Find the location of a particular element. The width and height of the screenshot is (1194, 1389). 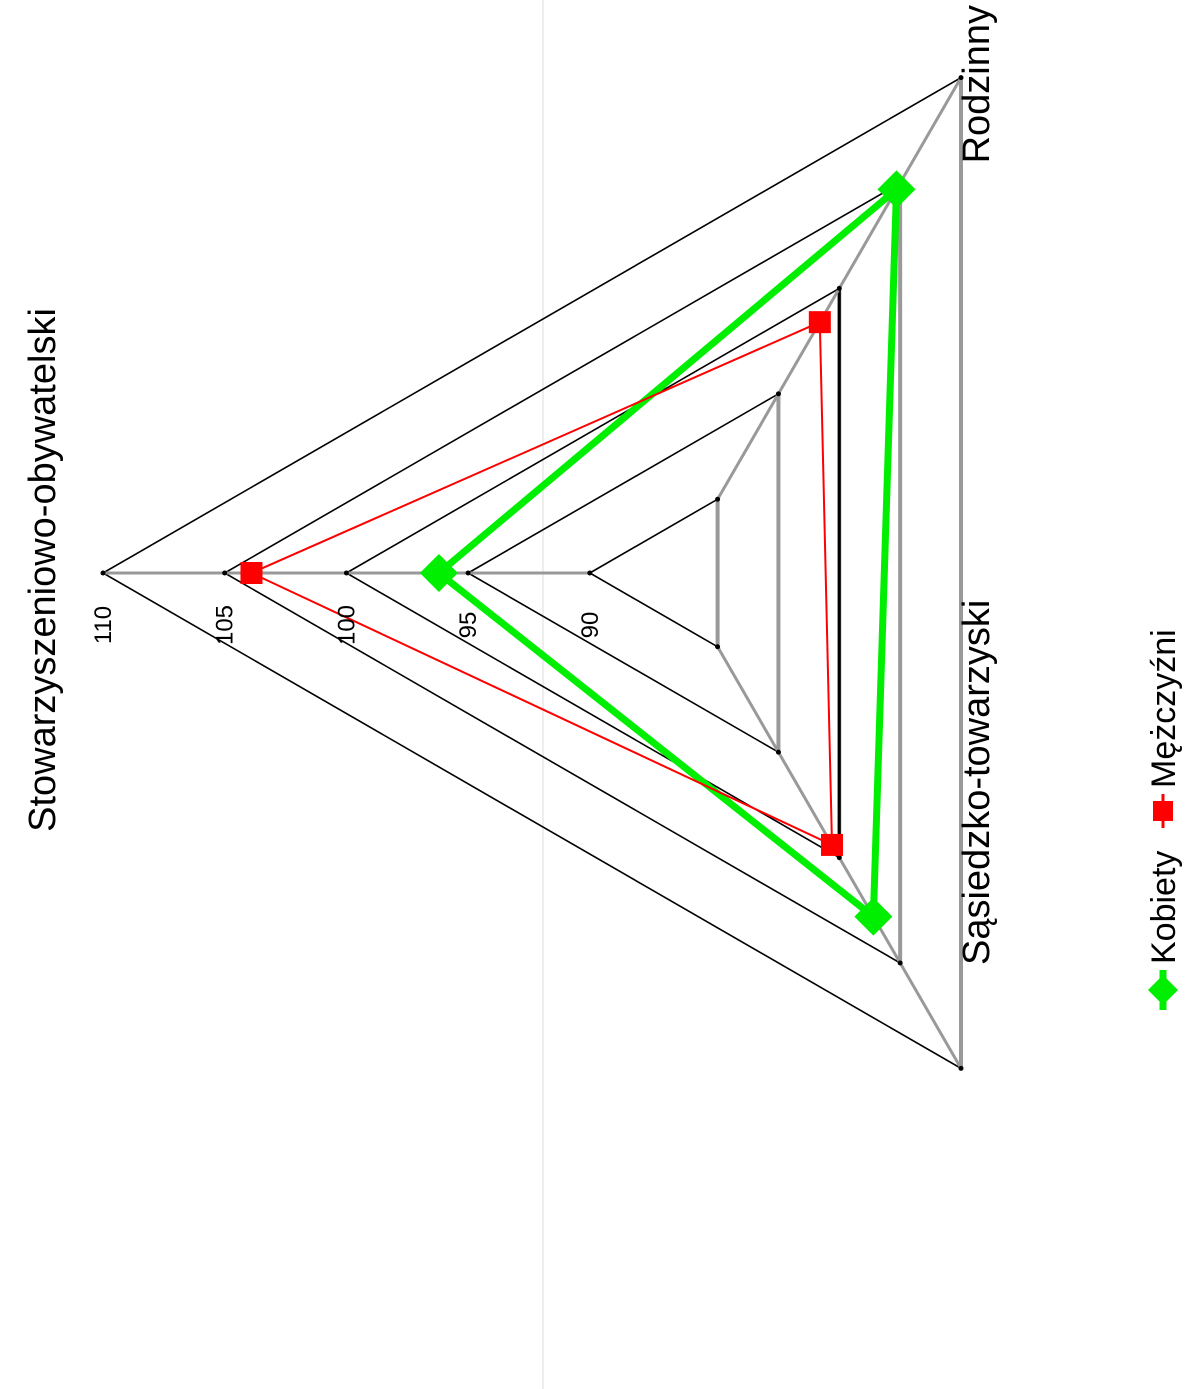

legend: Kobiety Mężczyźni is located at coordinates (1164, 819).